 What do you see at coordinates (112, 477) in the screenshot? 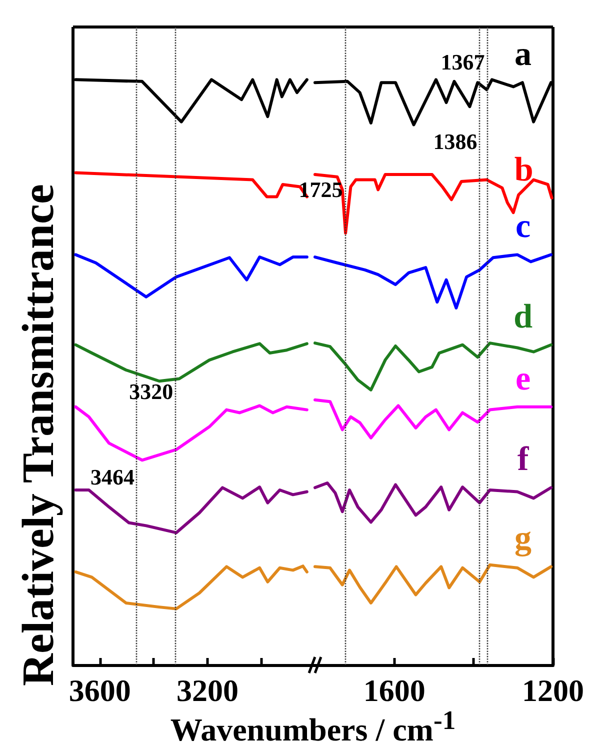
I see `annotation: 3464` at bounding box center [112, 477].